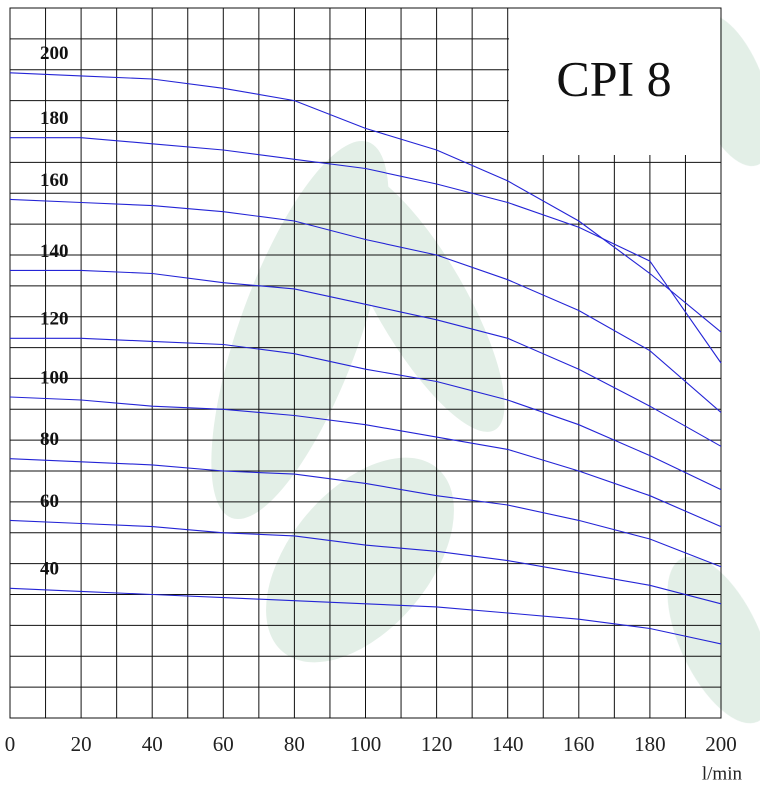  What do you see at coordinates (54, 319) in the screenshot?
I see `series-label: 120` at bounding box center [54, 319].